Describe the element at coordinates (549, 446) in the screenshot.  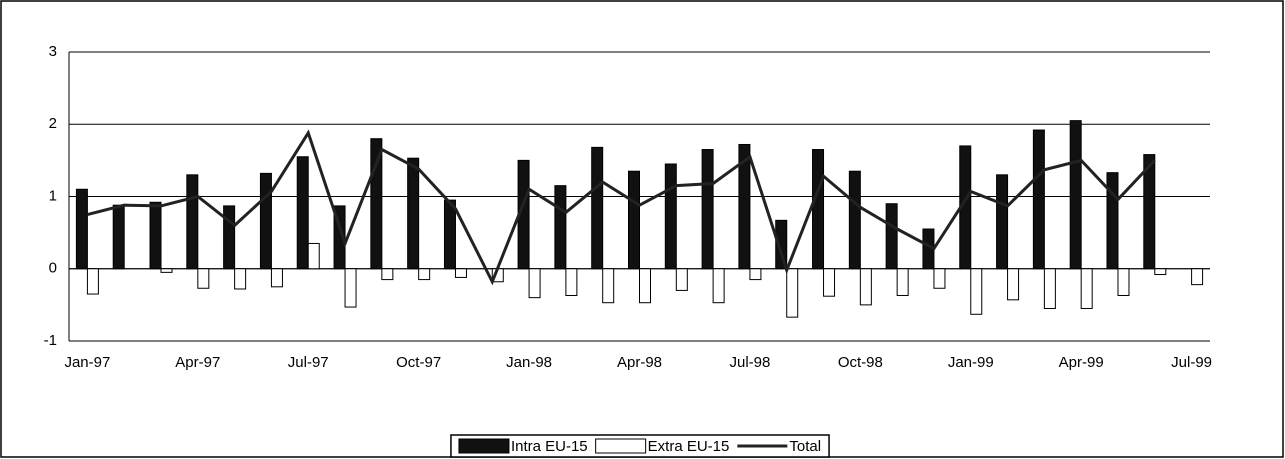
I see `legend-label: Intra EU-15` at that location.